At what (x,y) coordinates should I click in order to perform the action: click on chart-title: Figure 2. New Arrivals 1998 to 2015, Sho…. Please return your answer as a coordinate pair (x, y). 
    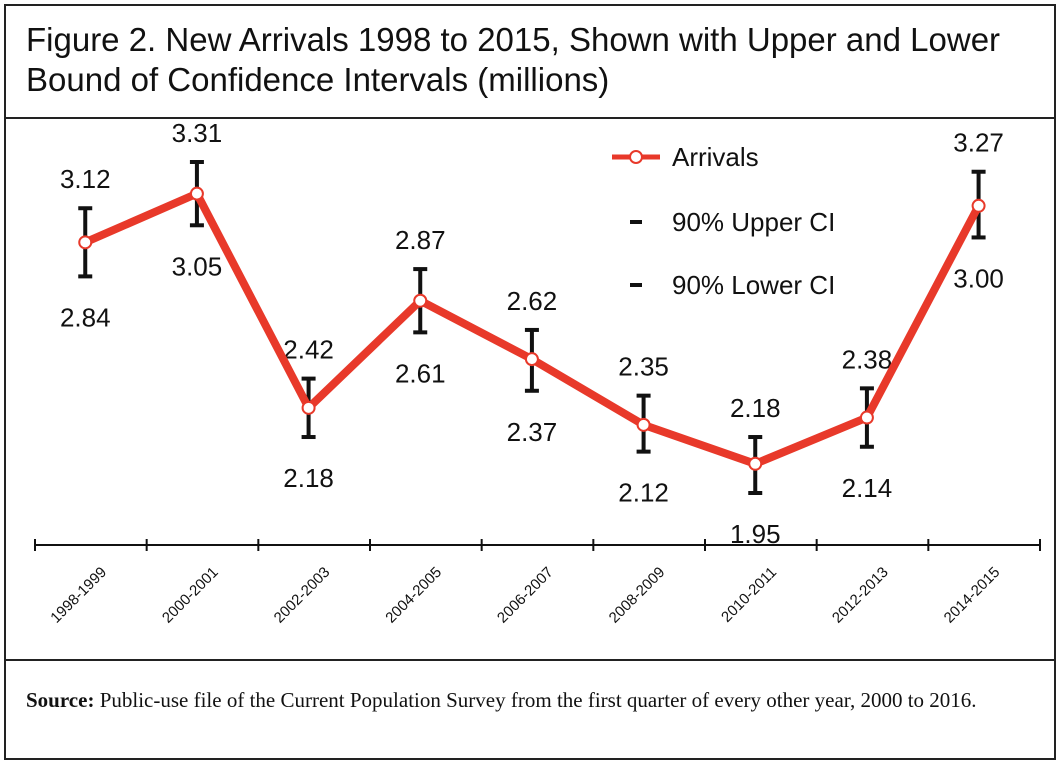
    Looking at the image, I should click on (513, 59).